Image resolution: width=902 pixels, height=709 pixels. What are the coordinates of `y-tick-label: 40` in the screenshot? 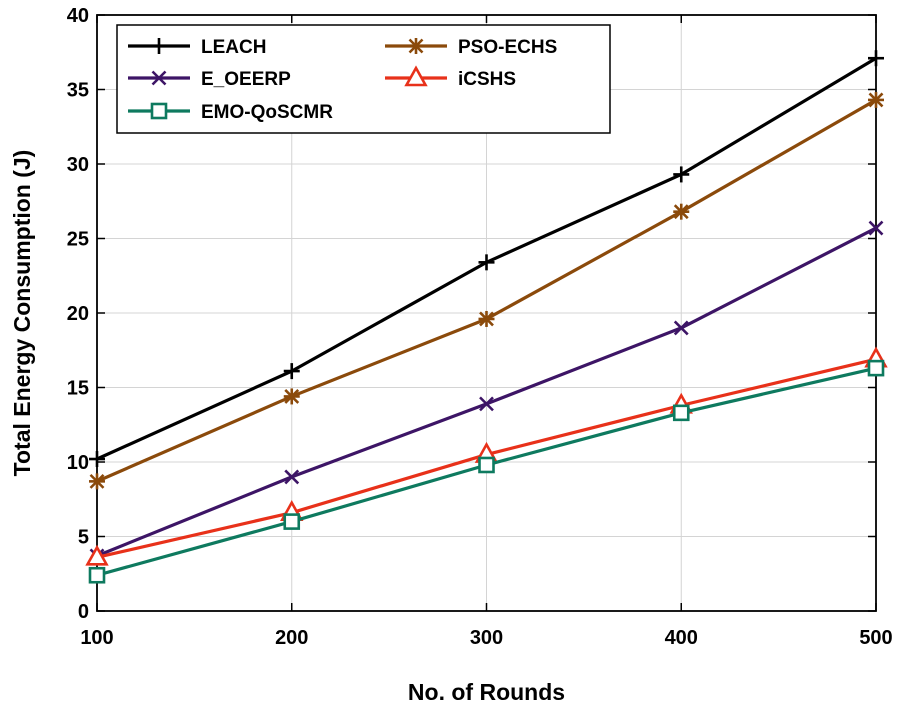 It's located at (78, 16).